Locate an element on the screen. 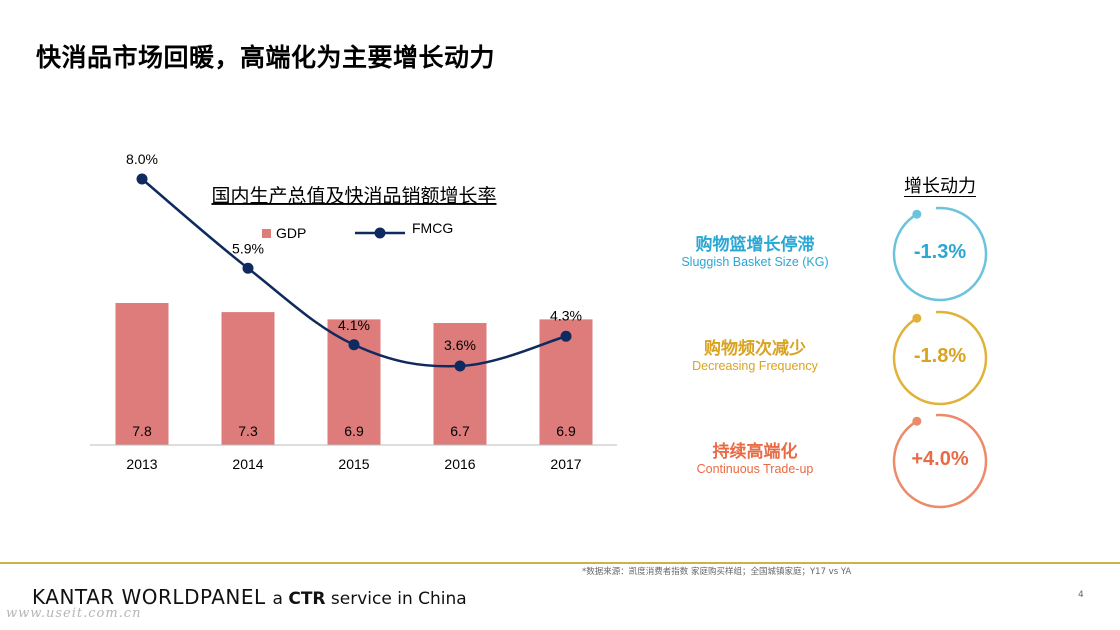 This screenshot has height=630, width=1120. fmcg-point-label: 4.1% is located at coordinates (354, 325).